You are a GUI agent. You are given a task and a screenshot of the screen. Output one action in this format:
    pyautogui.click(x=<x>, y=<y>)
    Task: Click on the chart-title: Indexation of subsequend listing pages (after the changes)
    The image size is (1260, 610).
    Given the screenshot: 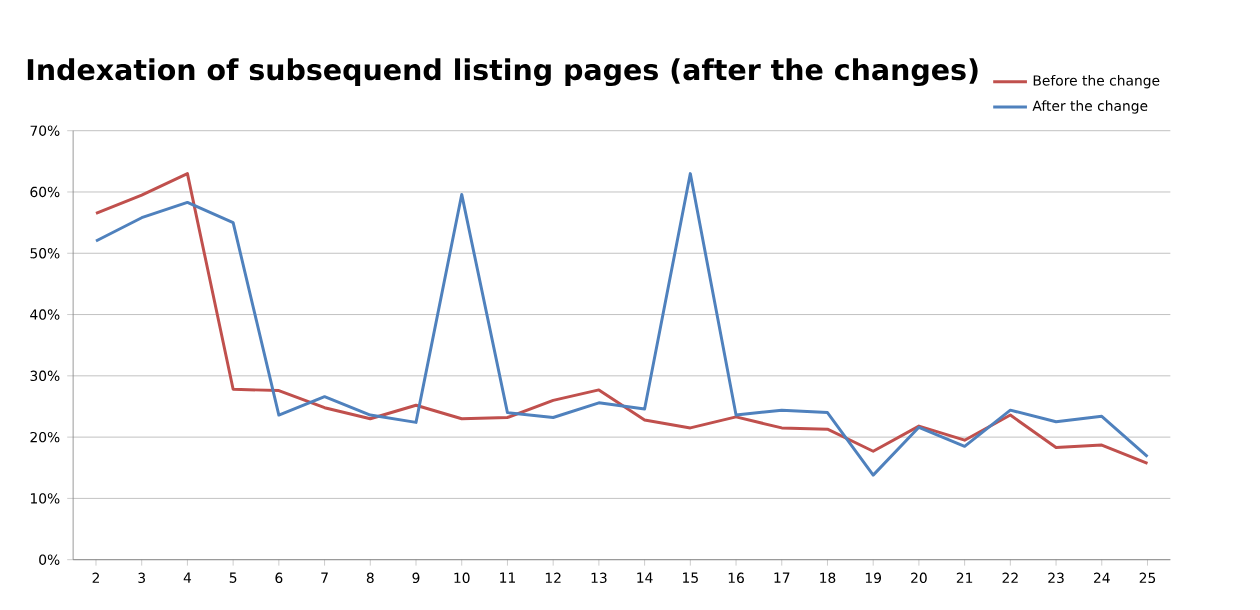 What is the action you would take?
    pyautogui.click(x=502, y=72)
    